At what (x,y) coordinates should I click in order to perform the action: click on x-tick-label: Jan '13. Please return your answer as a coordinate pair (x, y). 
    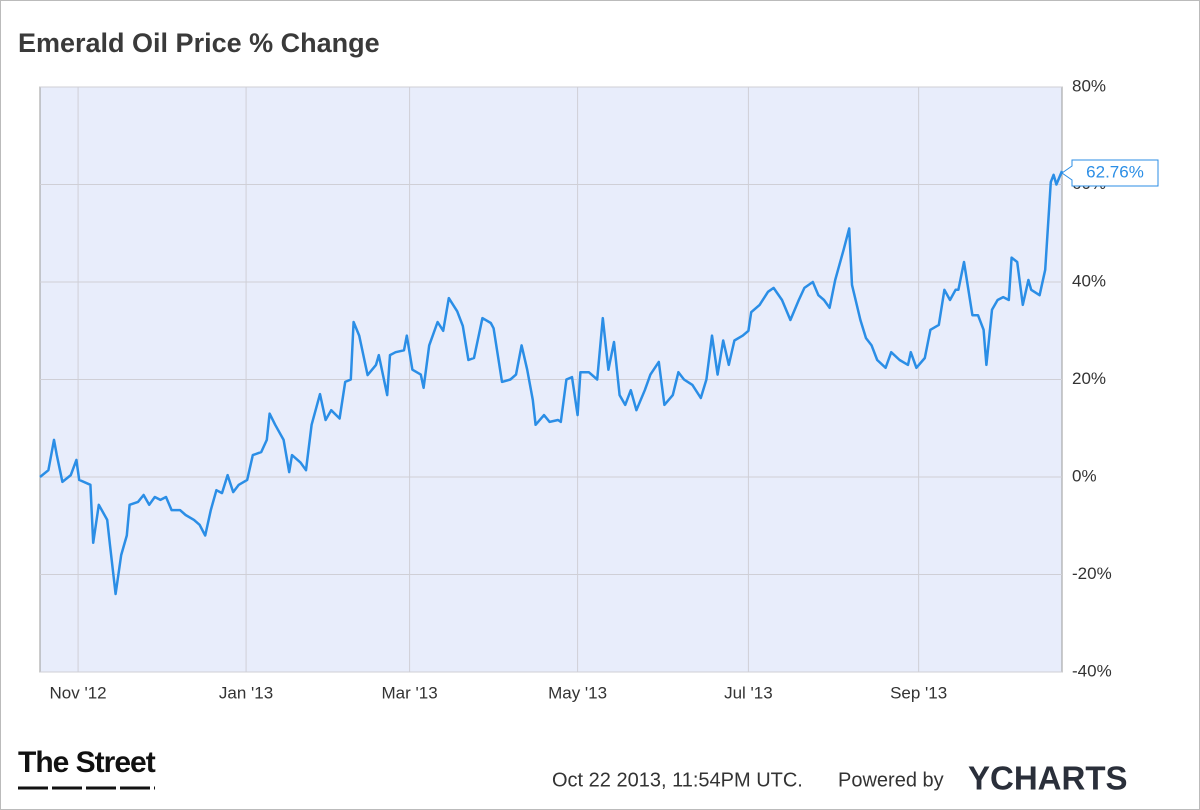
    Looking at the image, I should click on (246, 692).